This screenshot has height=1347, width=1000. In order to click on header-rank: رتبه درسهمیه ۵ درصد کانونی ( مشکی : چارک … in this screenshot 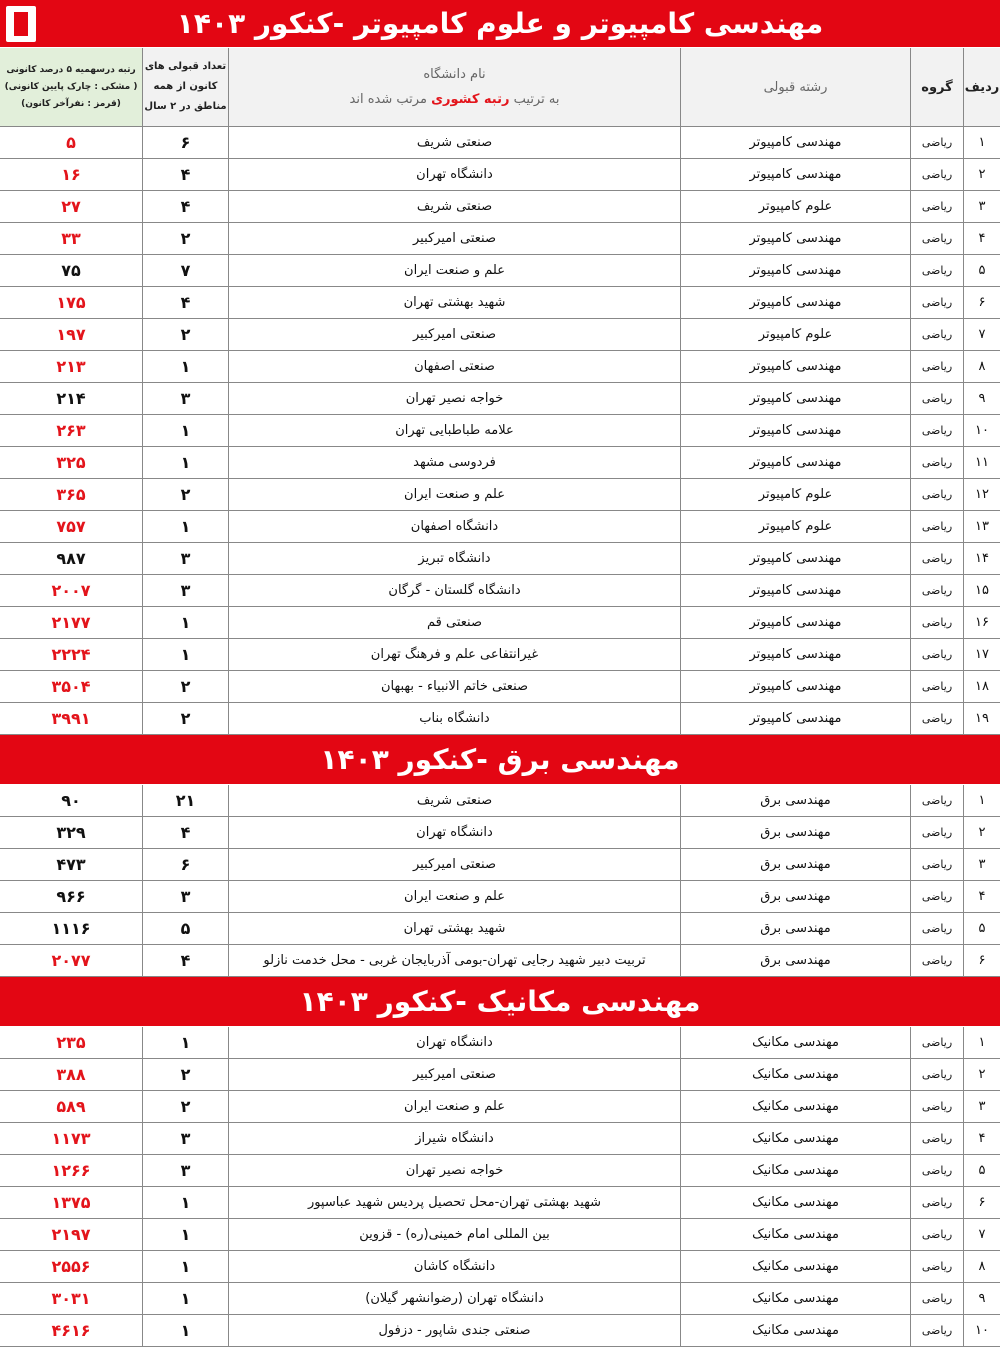, I will do `click(71, 87)`.